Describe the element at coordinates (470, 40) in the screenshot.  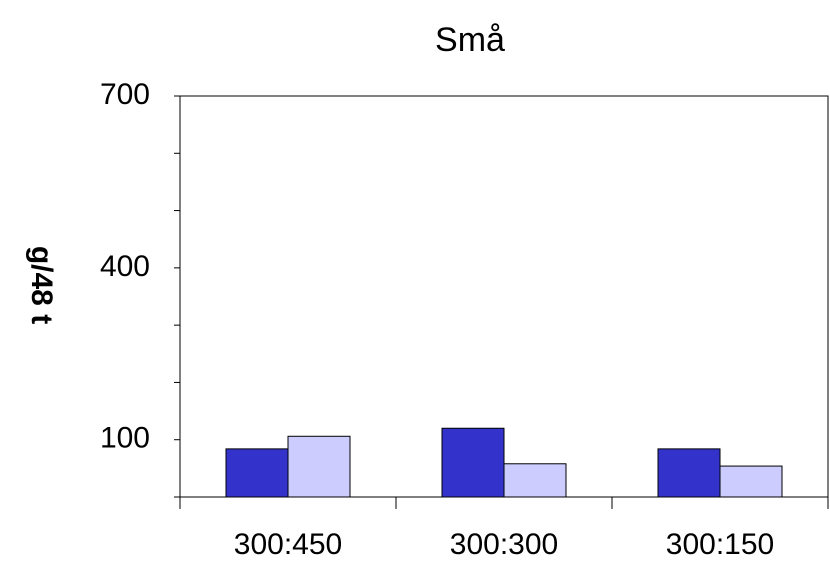
I see `chart-title: Små` at that location.